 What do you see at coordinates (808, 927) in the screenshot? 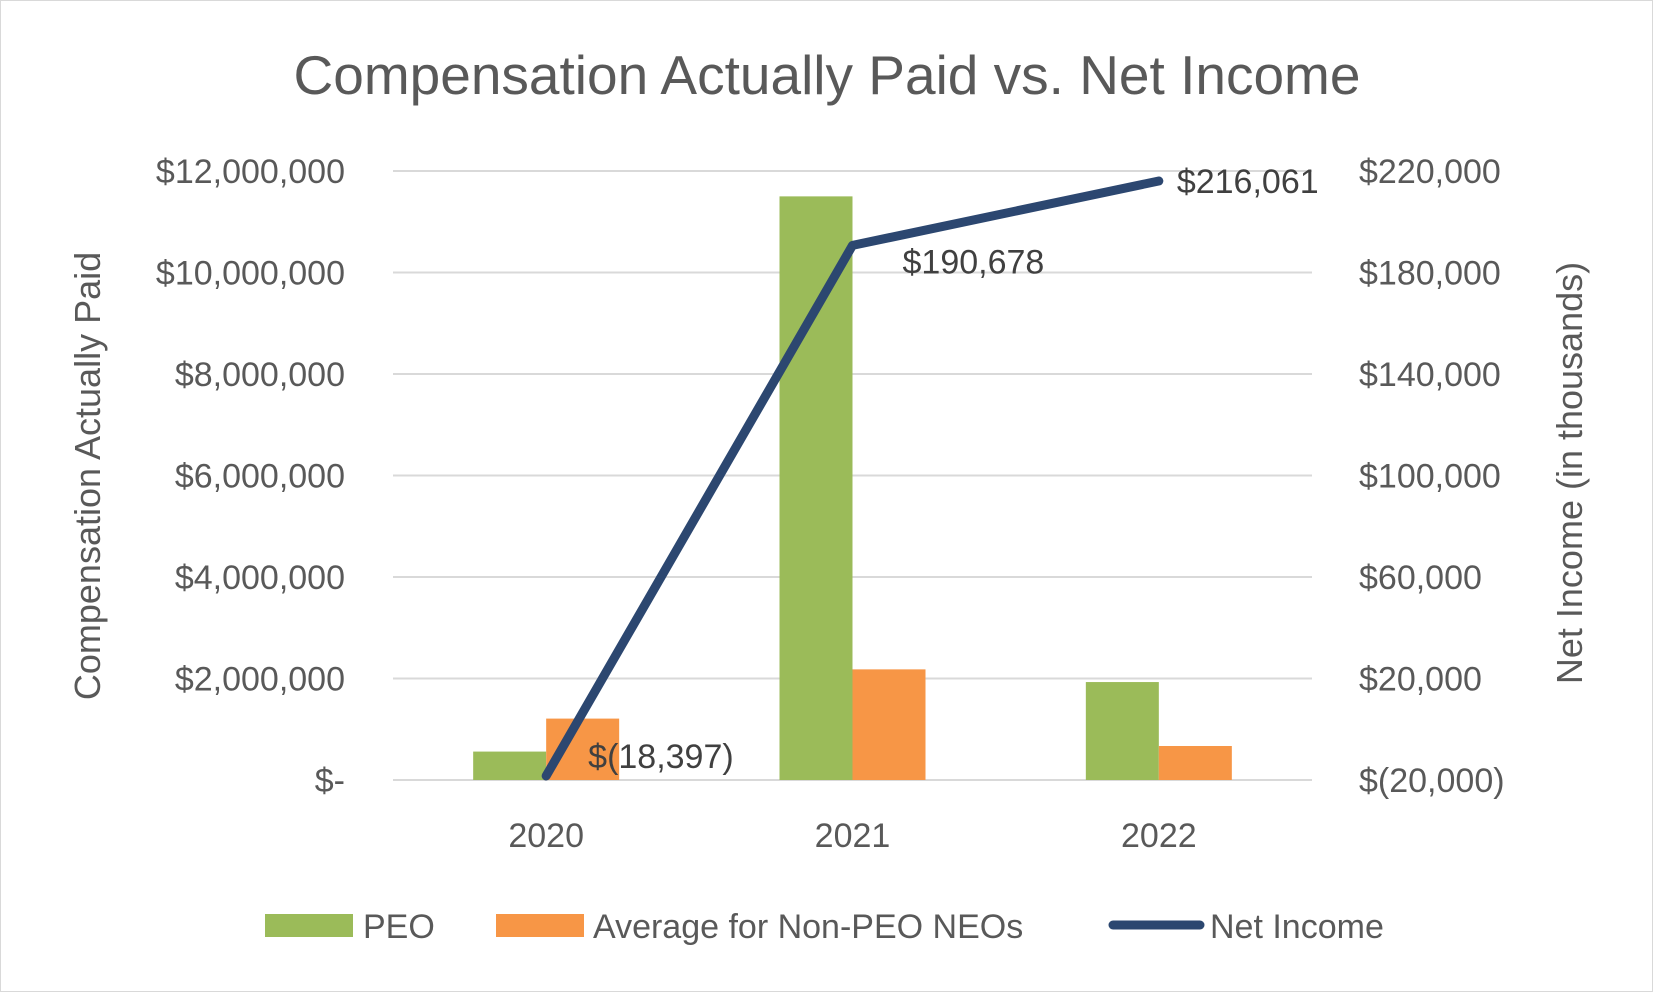
I see `legend-label-non-peo: Average for Non-PEO NEOs` at bounding box center [808, 927].